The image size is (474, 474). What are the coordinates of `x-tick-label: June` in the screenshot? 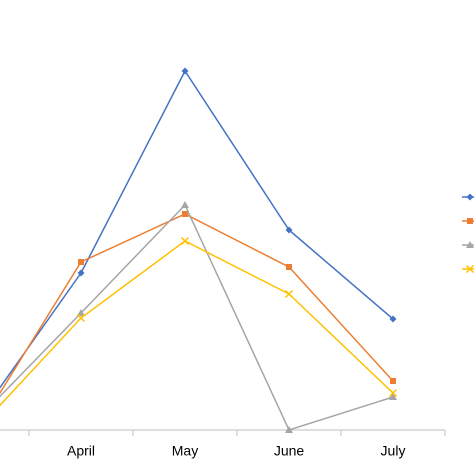 It's located at (289, 451).